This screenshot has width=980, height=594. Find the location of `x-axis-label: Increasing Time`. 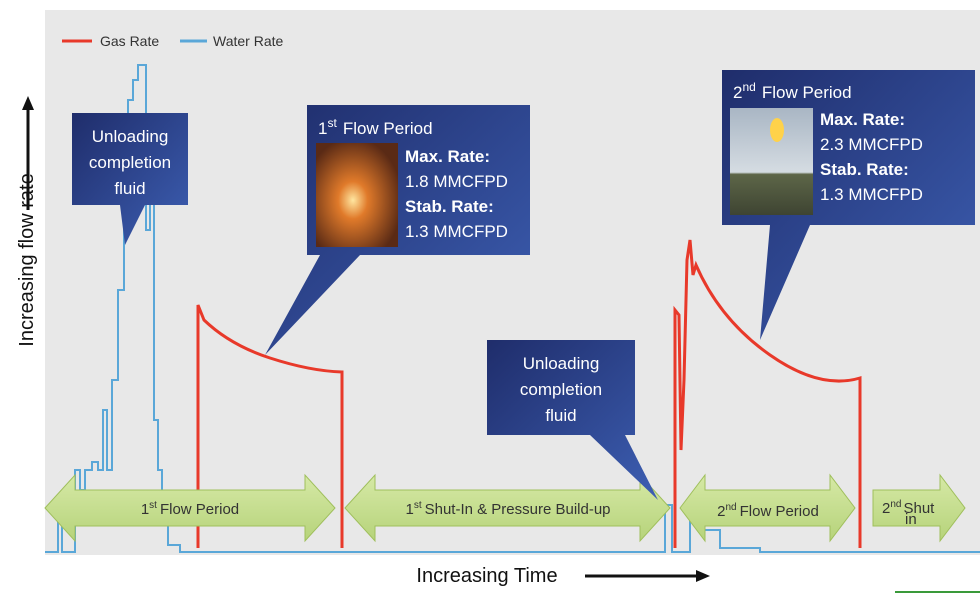

x-axis-label: Increasing Time is located at coordinates (486, 576).